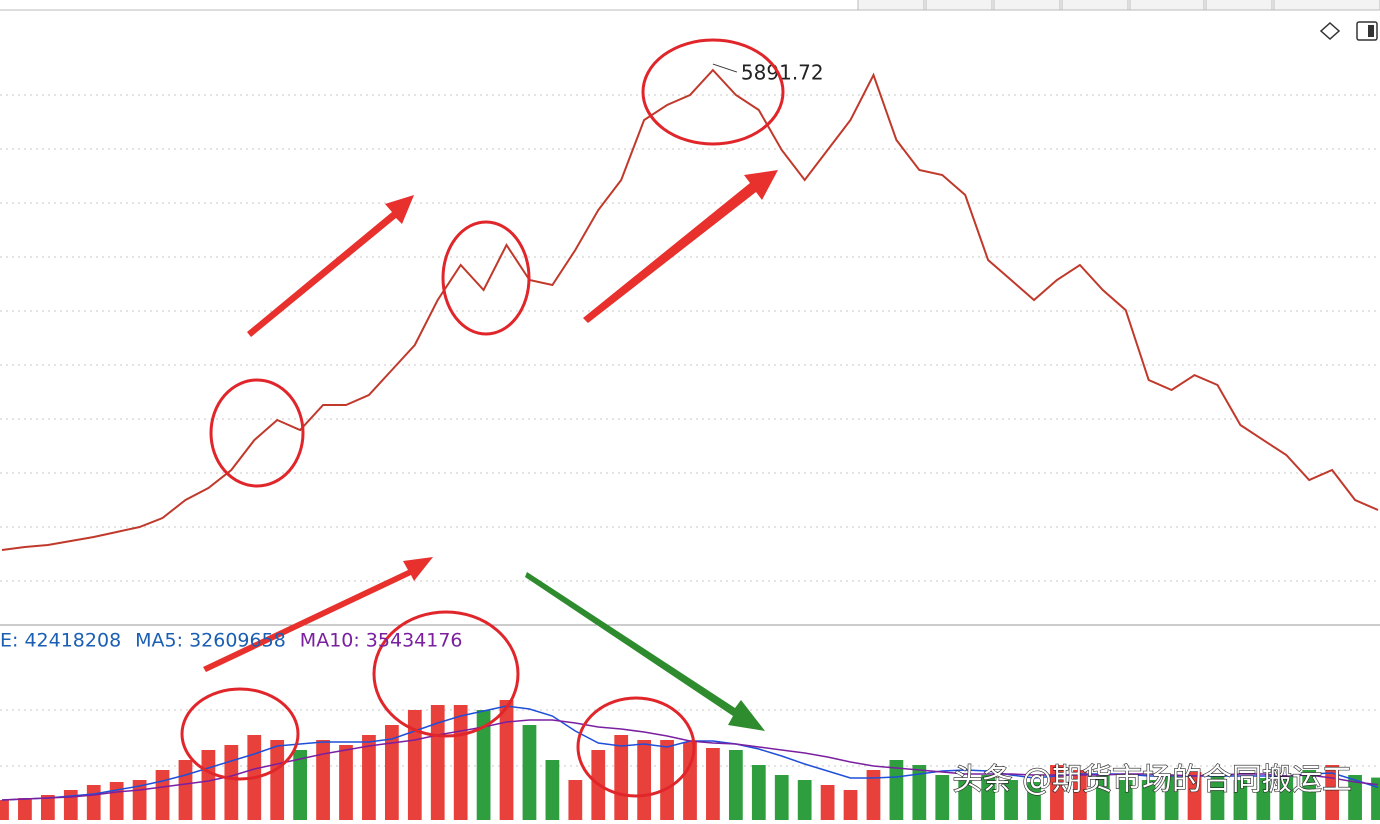  What do you see at coordinates (725, 68) in the screenshot?
I see `annotation-pointer` at bounding box center [725, 68].